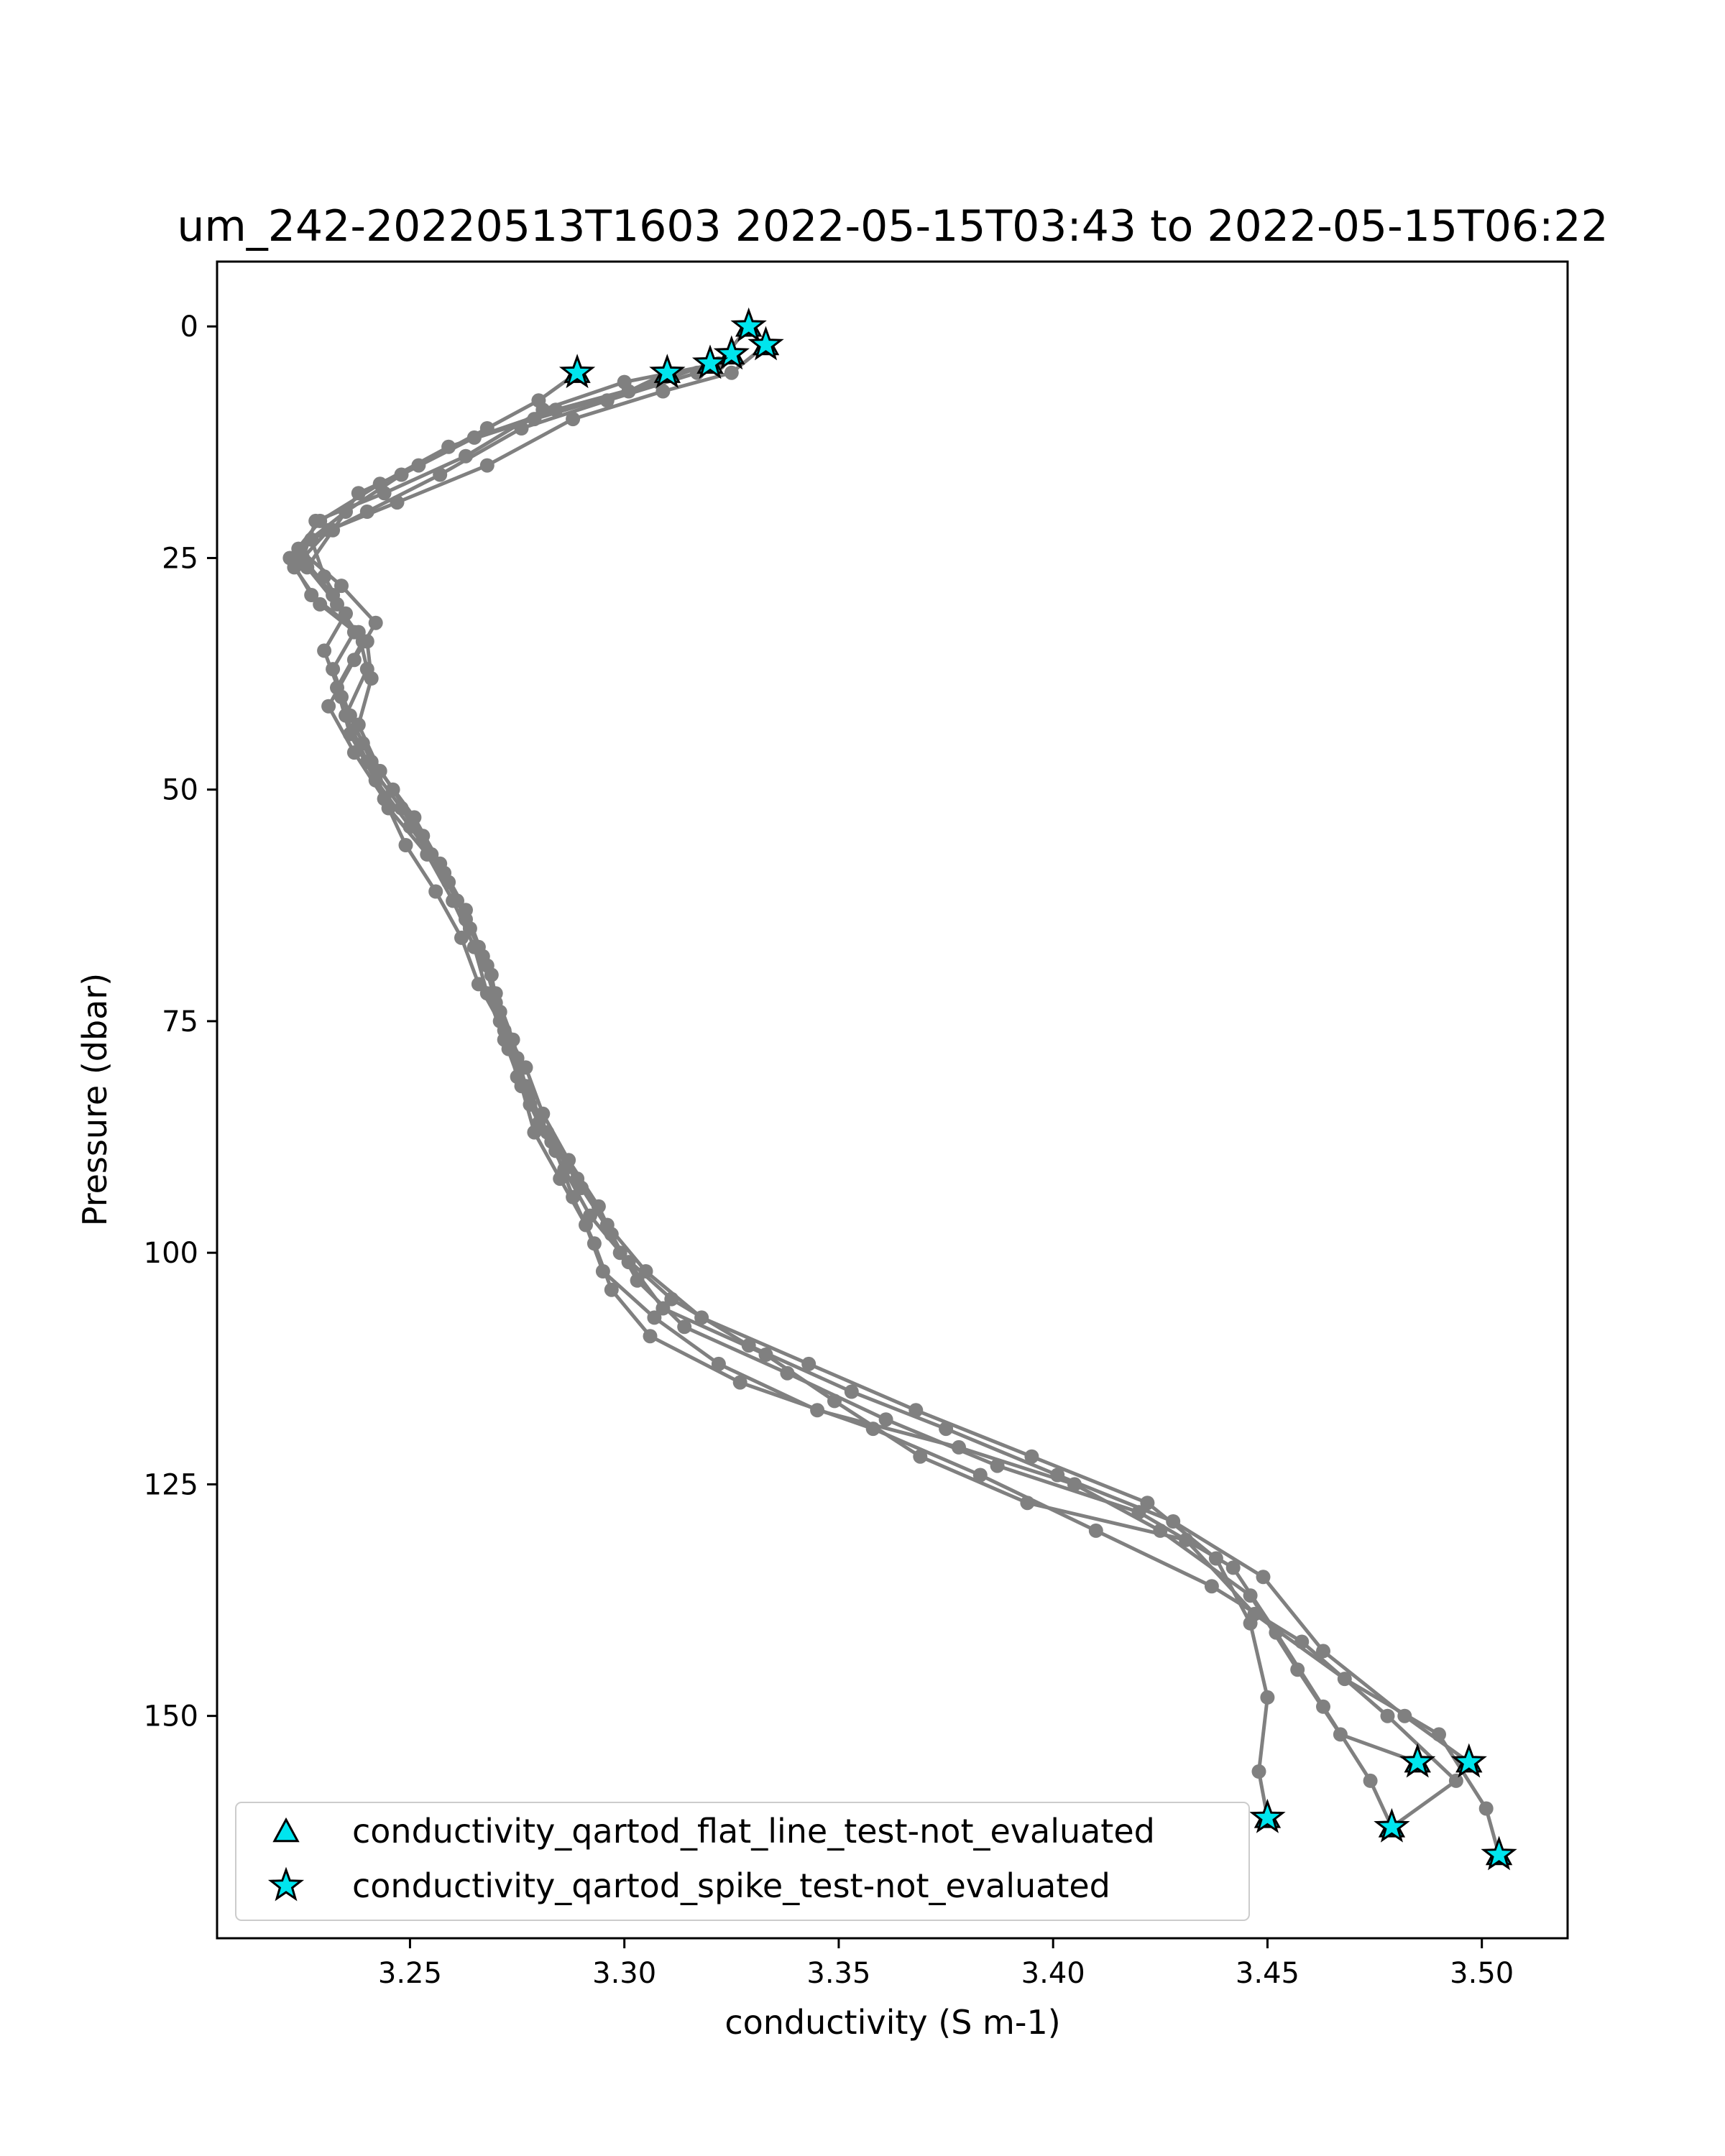  I want to click on y-tick-label: 150, so click(171, 1717).